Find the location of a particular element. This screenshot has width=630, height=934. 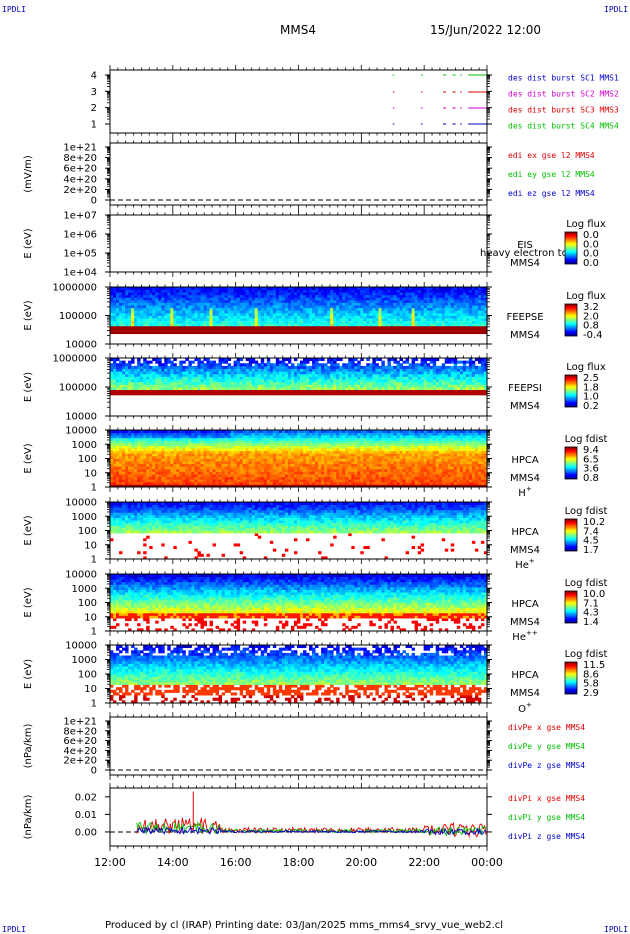

y-tick-label-eis: 1e+05 is located at coordinates (80, 254).